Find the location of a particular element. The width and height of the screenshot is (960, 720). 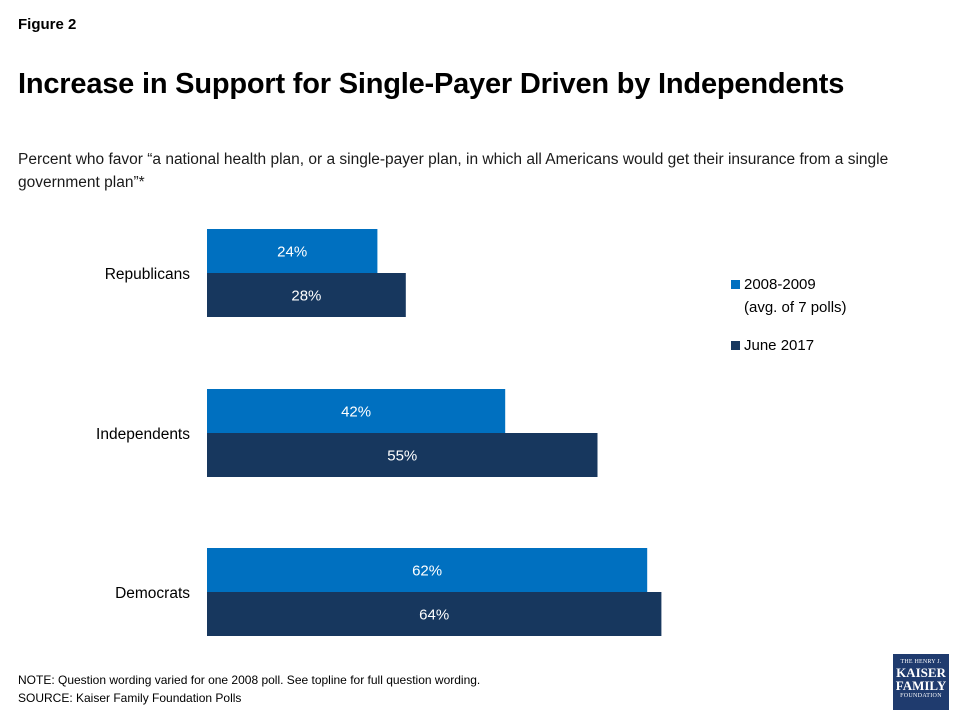

data-label-independents-series-1: 42% is located at coordinates (356, 412).